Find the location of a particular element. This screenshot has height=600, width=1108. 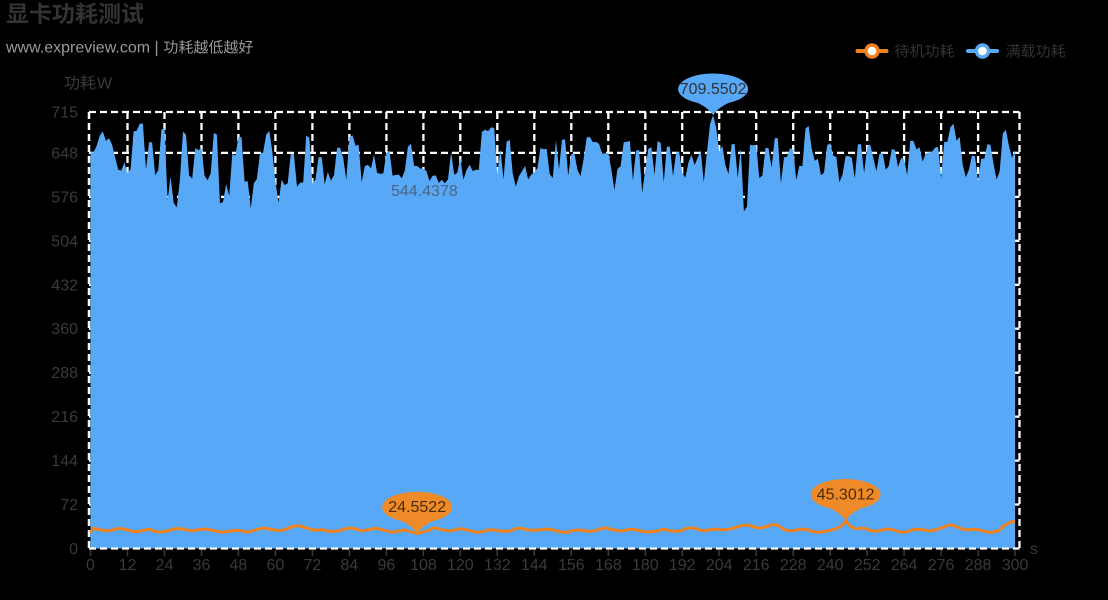

svg-text: 709.5502 is located at coordinates (713, 89).